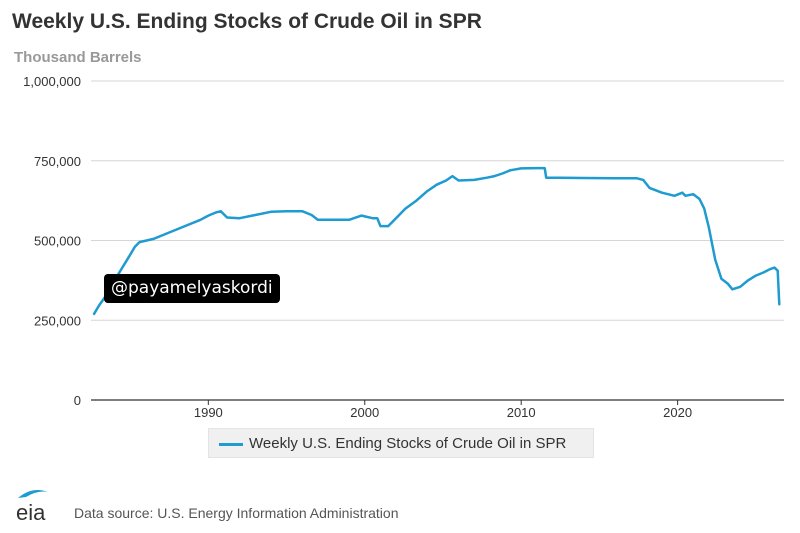  Describe the element at coordinates (677, 412) in the screenshot. I see `x-tick-label: 2020` at that location.